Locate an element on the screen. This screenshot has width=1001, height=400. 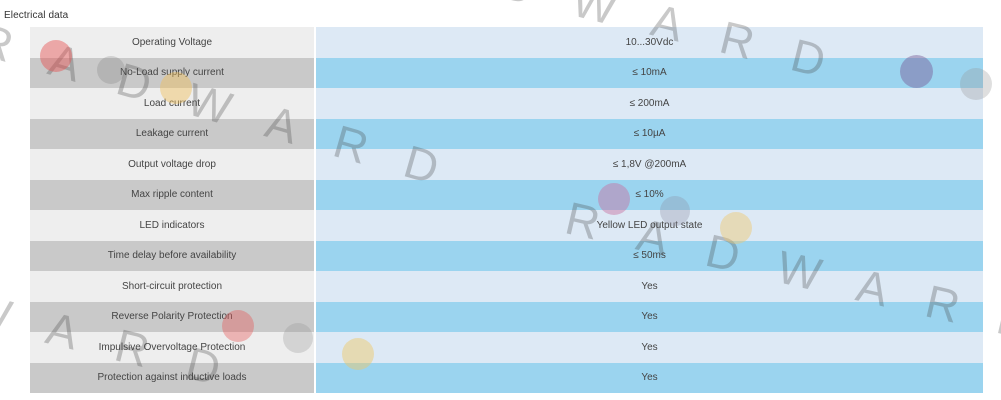
spec-label: No-Load supply current is located at coordinates (172, 72).